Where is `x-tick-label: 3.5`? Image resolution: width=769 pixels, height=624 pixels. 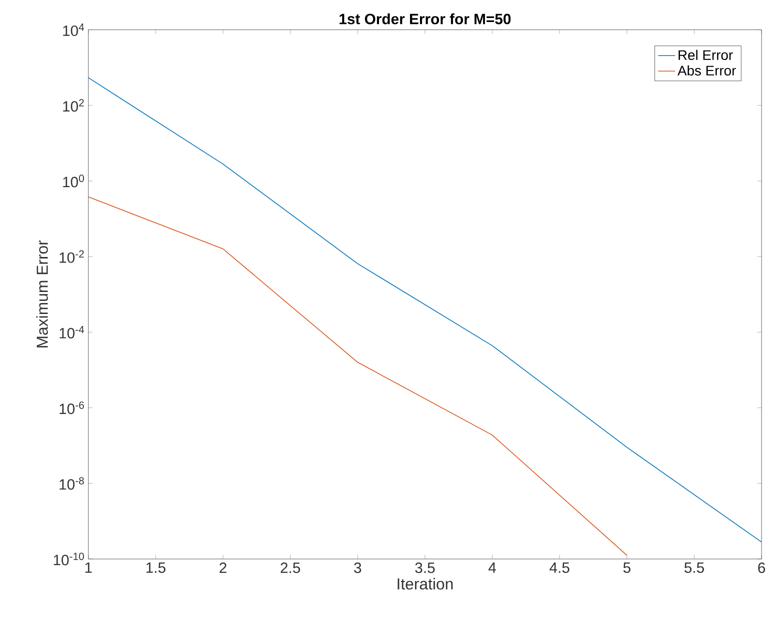
x-tick-label: 3.5 is located at coordinates (425, 568).